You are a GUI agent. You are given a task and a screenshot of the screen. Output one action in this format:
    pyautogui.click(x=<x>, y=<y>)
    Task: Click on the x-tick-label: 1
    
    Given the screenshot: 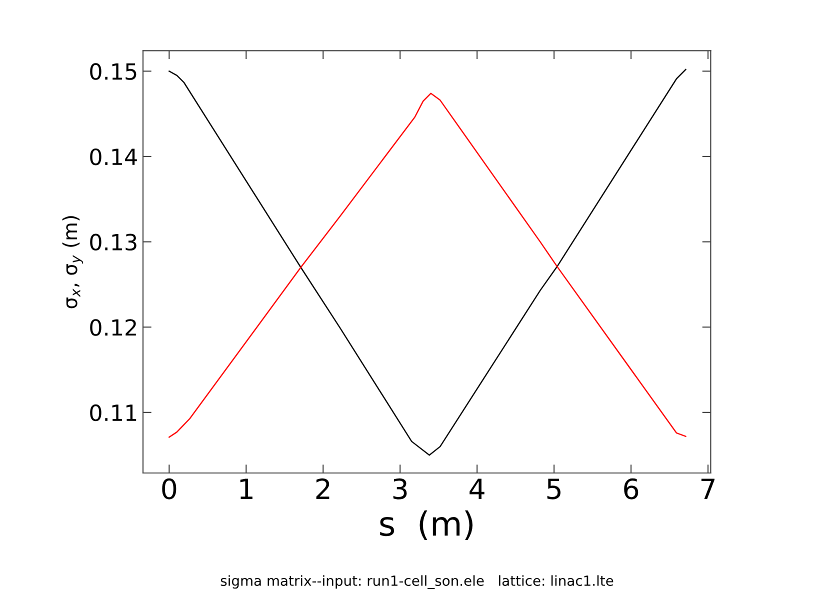 What is the action you would take?
    pyautogui.click(x=246, y=488)
    